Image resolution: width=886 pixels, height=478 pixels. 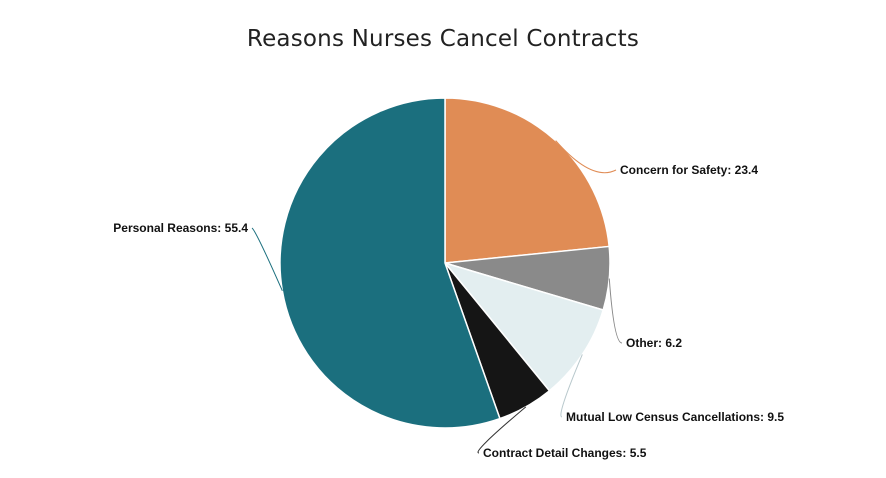 I want to click on data-label-mutual-low-census-cancellations: Mutual Low Census Cancellations: 9.5, so click(x=675, y=417).